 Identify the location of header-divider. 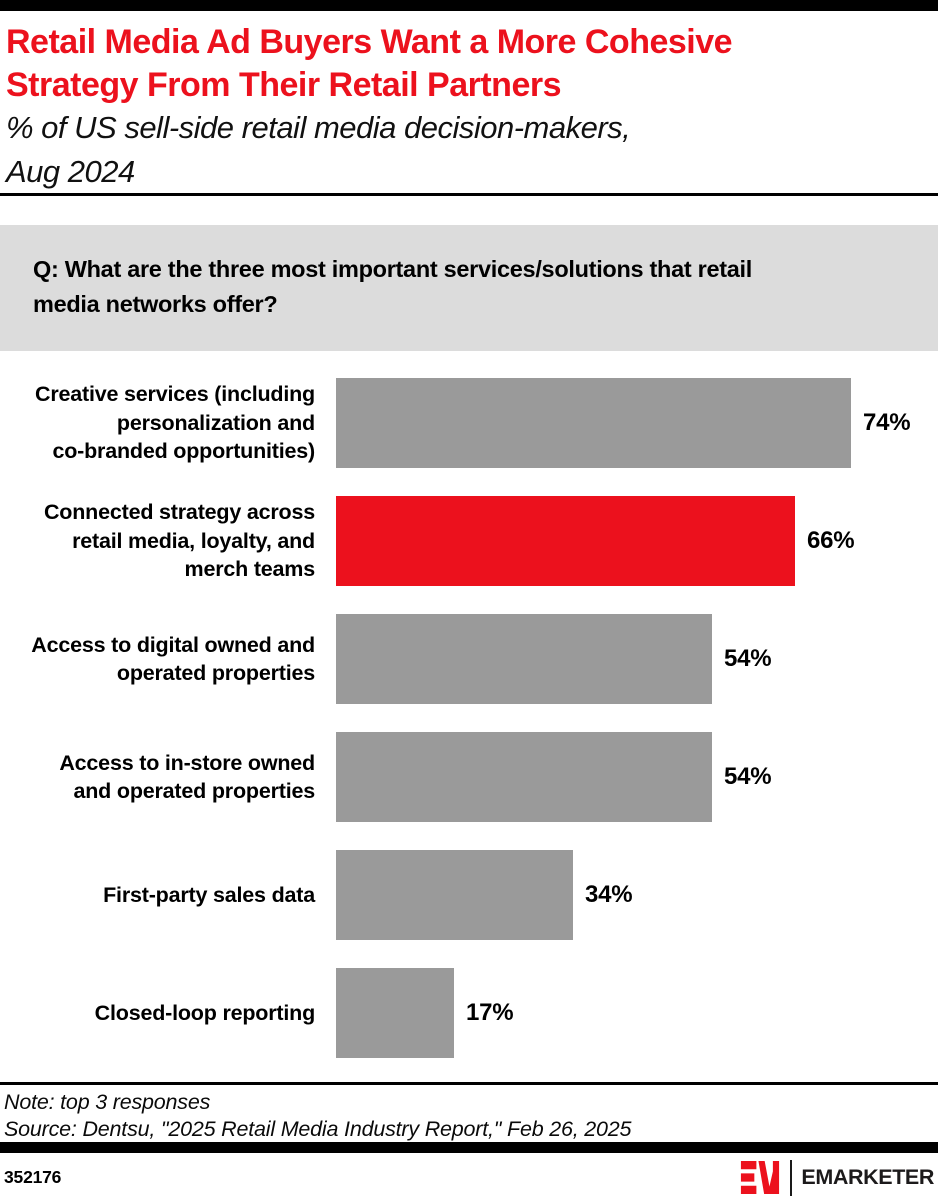
(469, 194).